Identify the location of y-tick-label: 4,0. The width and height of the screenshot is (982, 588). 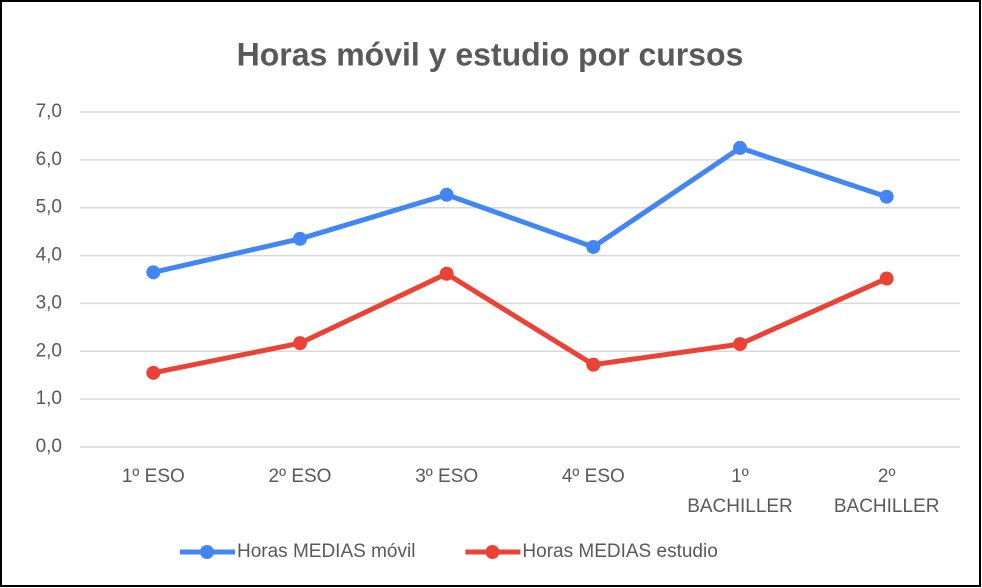
(49, 255).